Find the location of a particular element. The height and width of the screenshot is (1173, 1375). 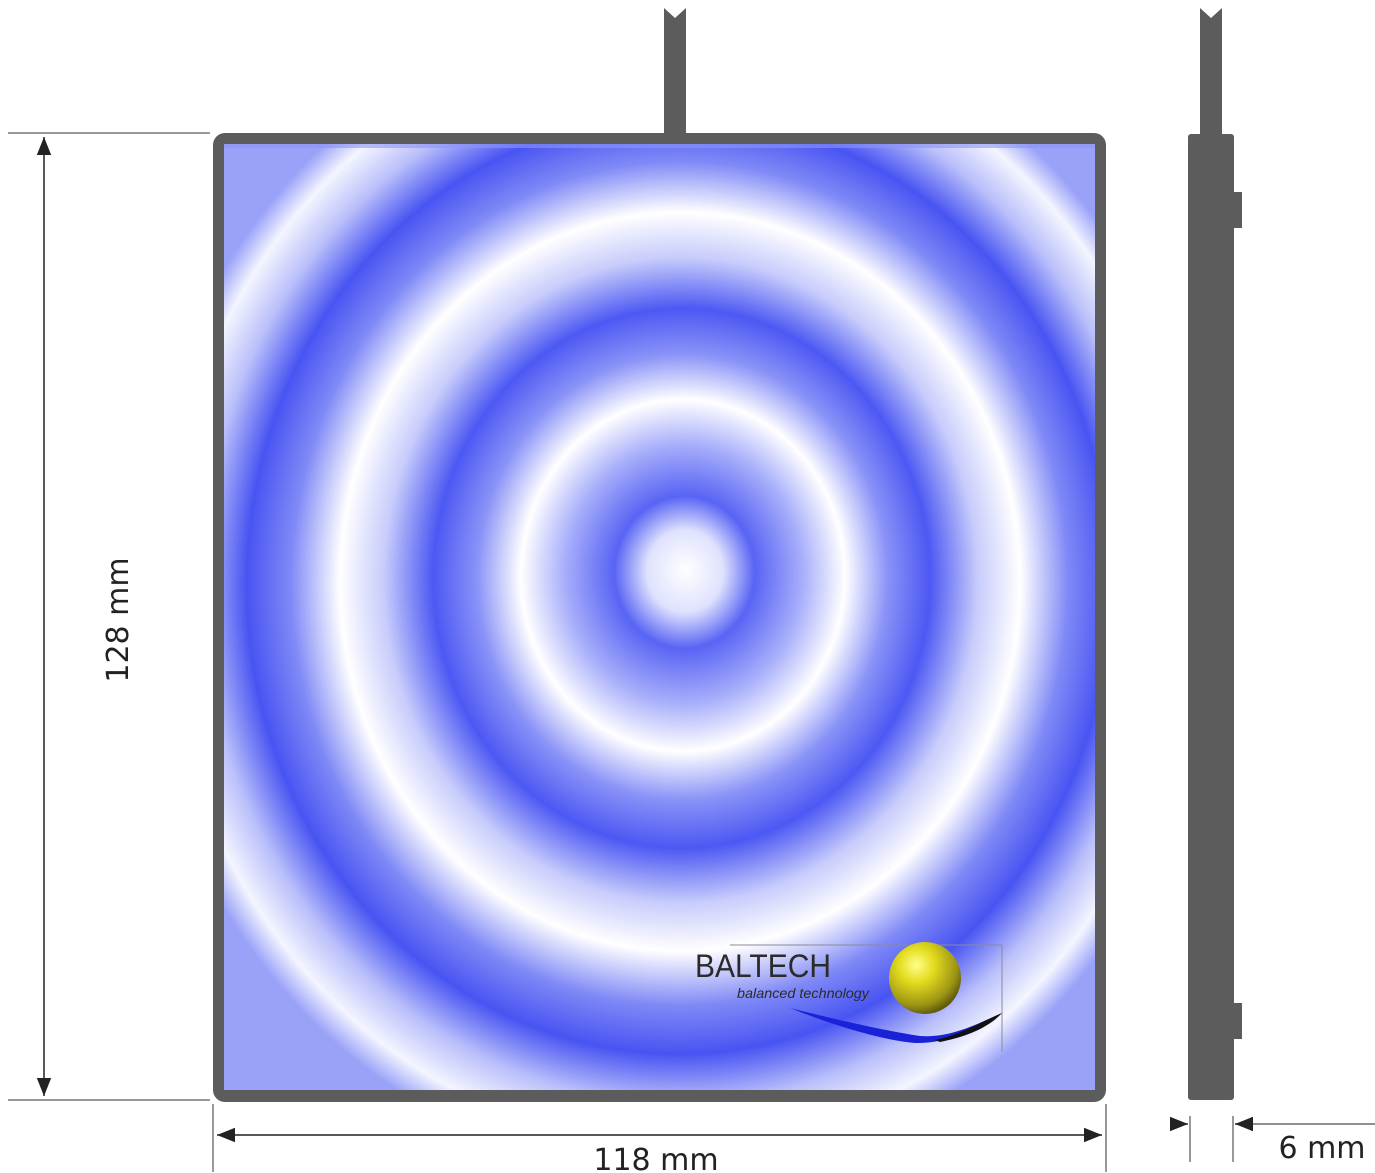

logo-brand-text: BALTECH is located at coordinates (763, 966).